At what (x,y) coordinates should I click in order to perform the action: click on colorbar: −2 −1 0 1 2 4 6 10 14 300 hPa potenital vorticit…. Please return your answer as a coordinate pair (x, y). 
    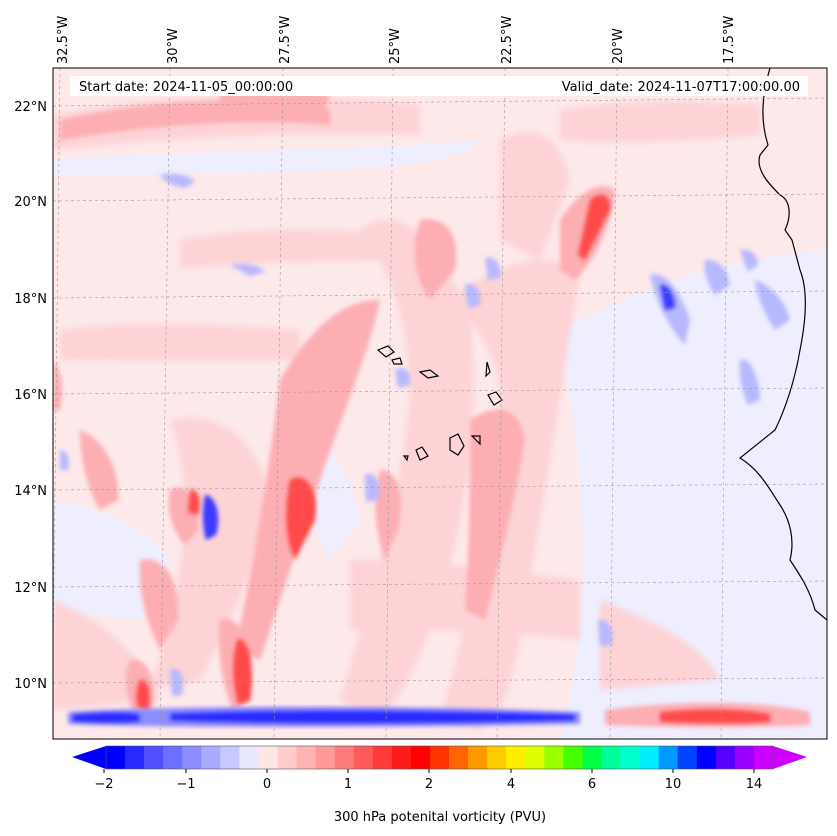
    Looking at the image, I should click on (439, 785).